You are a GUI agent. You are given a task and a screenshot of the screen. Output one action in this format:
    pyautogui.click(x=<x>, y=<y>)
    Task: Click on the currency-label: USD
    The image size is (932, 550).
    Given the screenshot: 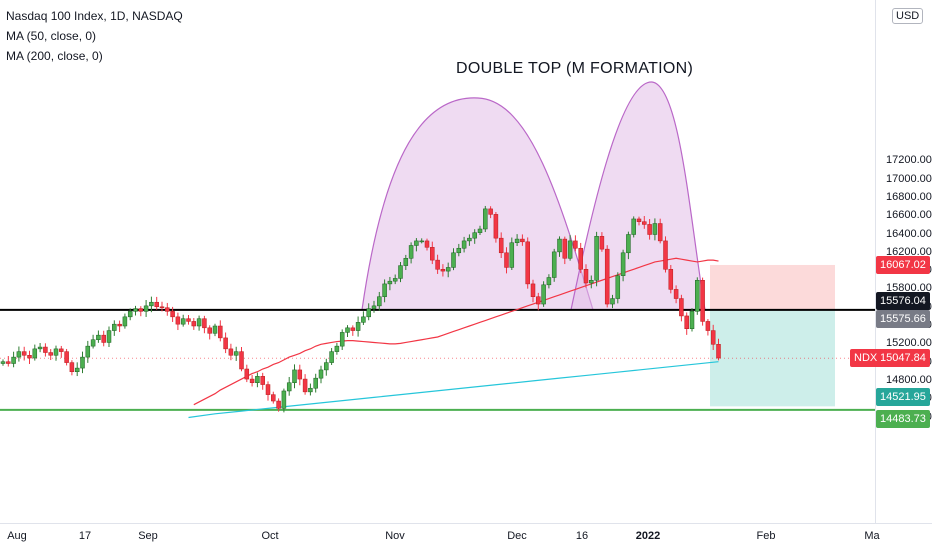 What is the action you would take?
    pyautogui.click(x=908, y=16)
    